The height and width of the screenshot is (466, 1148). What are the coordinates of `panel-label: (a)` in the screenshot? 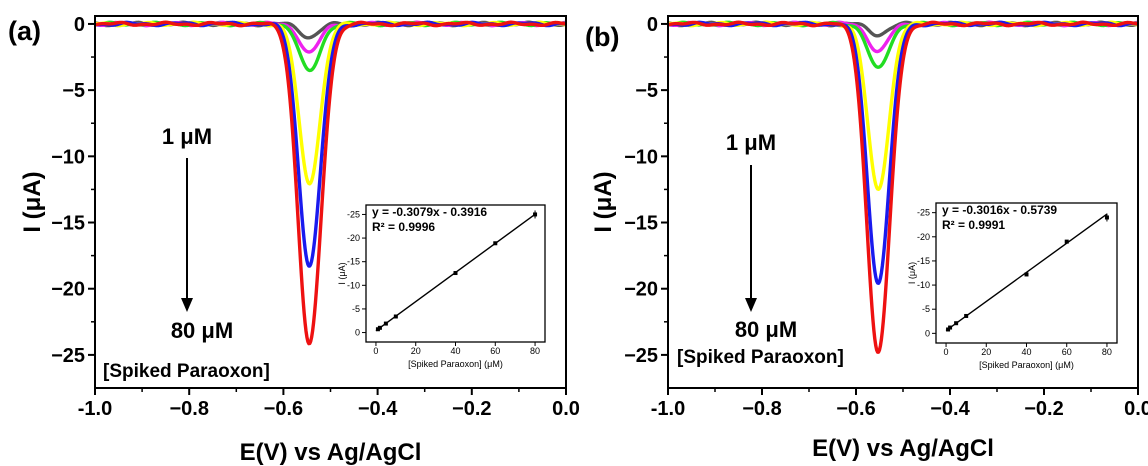 It's located at (24, 31).